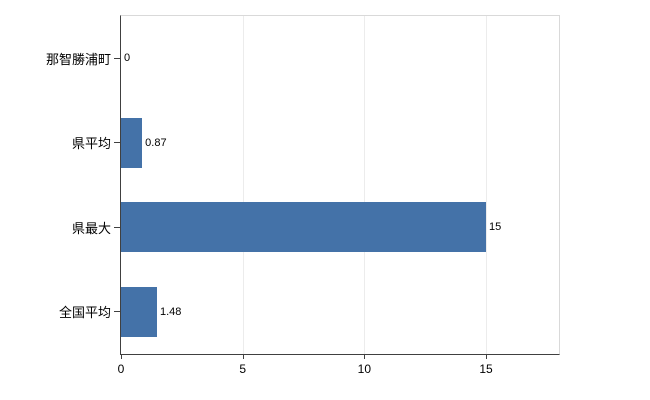 The height and width of the screenshot is (400, 650). What do you see at coordinates (91, 144) in the screenshot?
I see `category-label: 県平均` at bounding box center [91, 144].